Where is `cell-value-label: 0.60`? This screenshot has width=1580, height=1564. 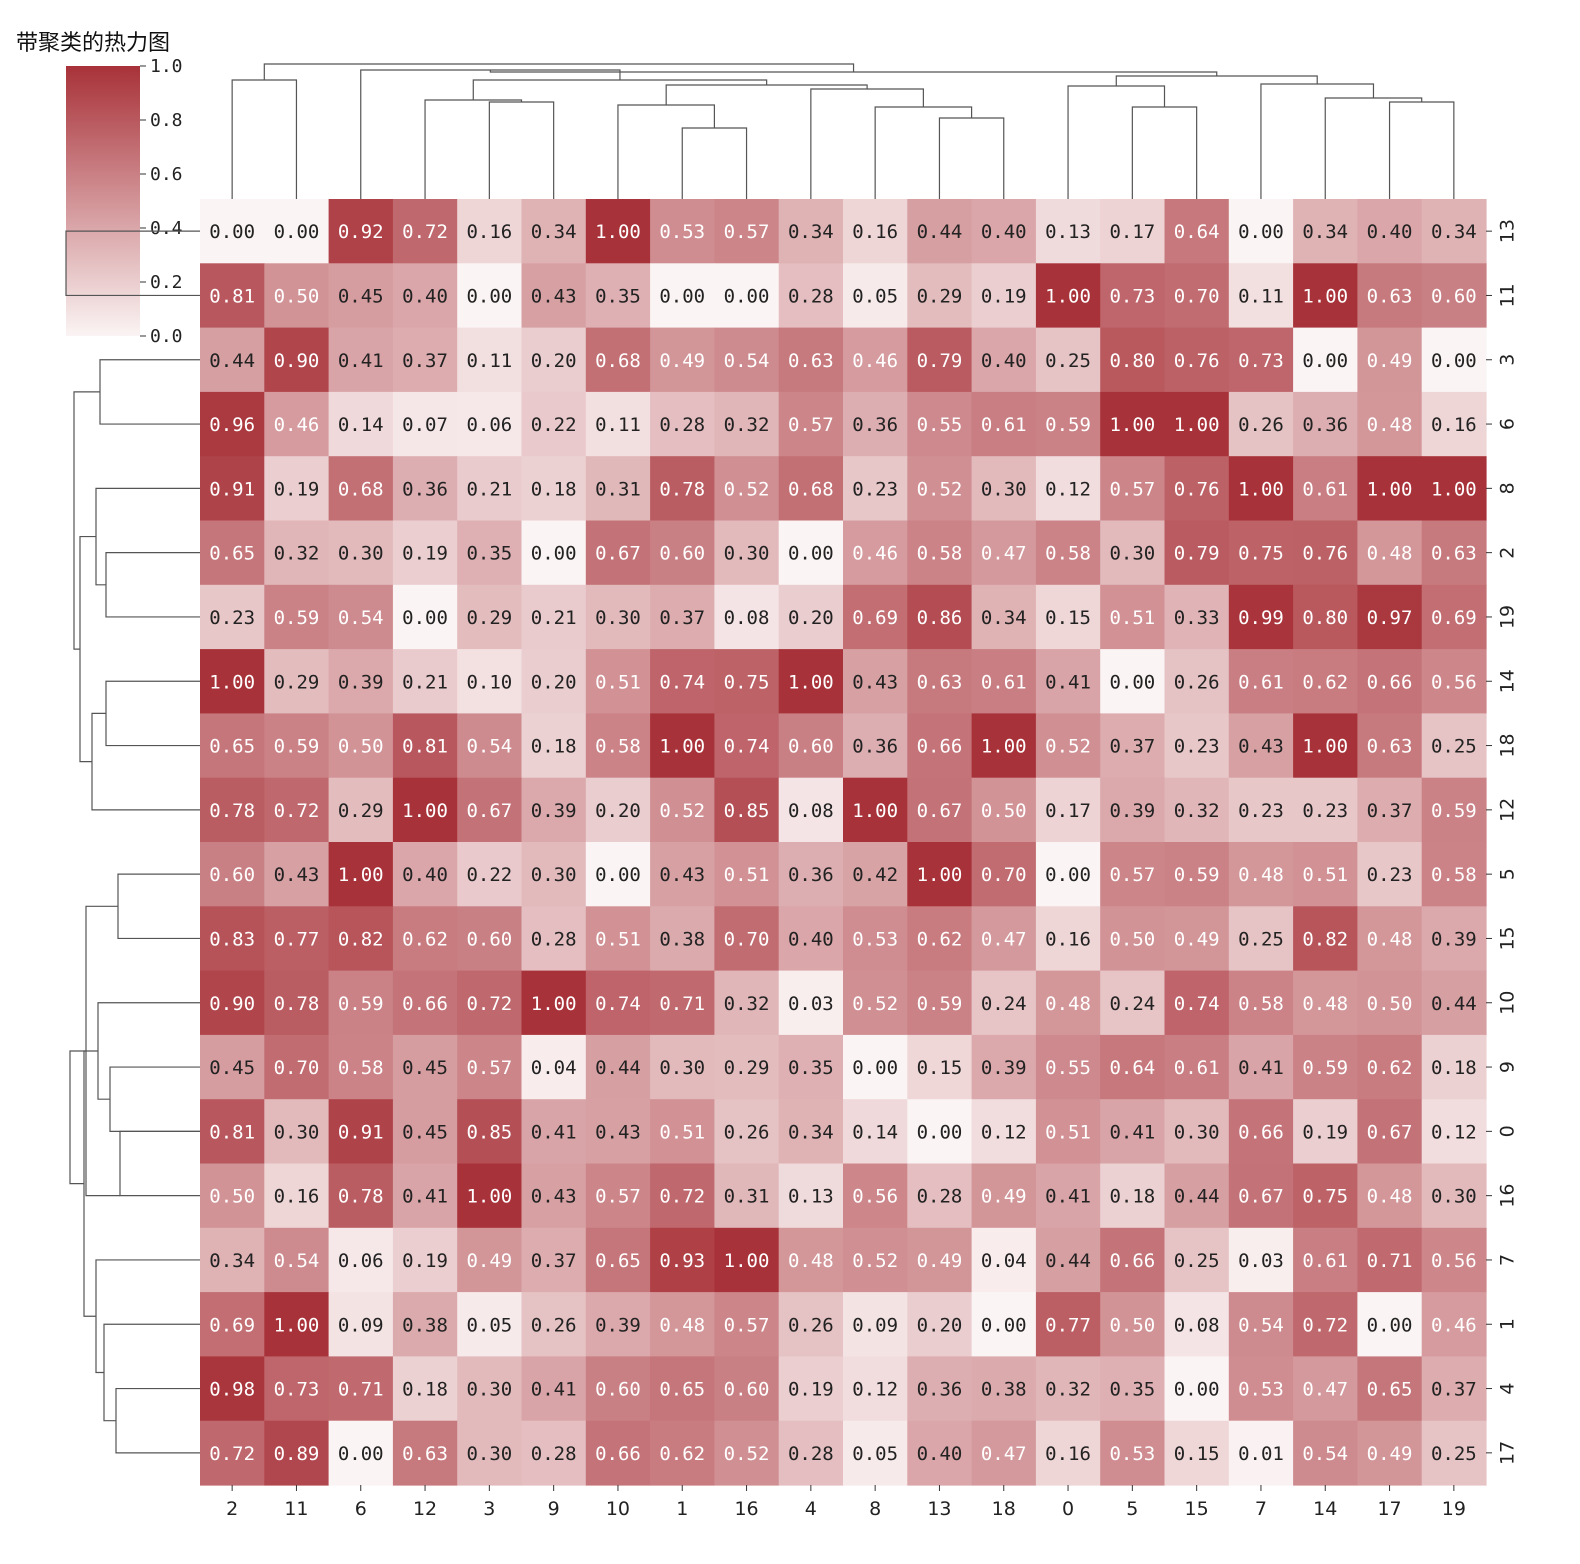 cell-value-label: 0.60 is located at coordinates (232, 875).